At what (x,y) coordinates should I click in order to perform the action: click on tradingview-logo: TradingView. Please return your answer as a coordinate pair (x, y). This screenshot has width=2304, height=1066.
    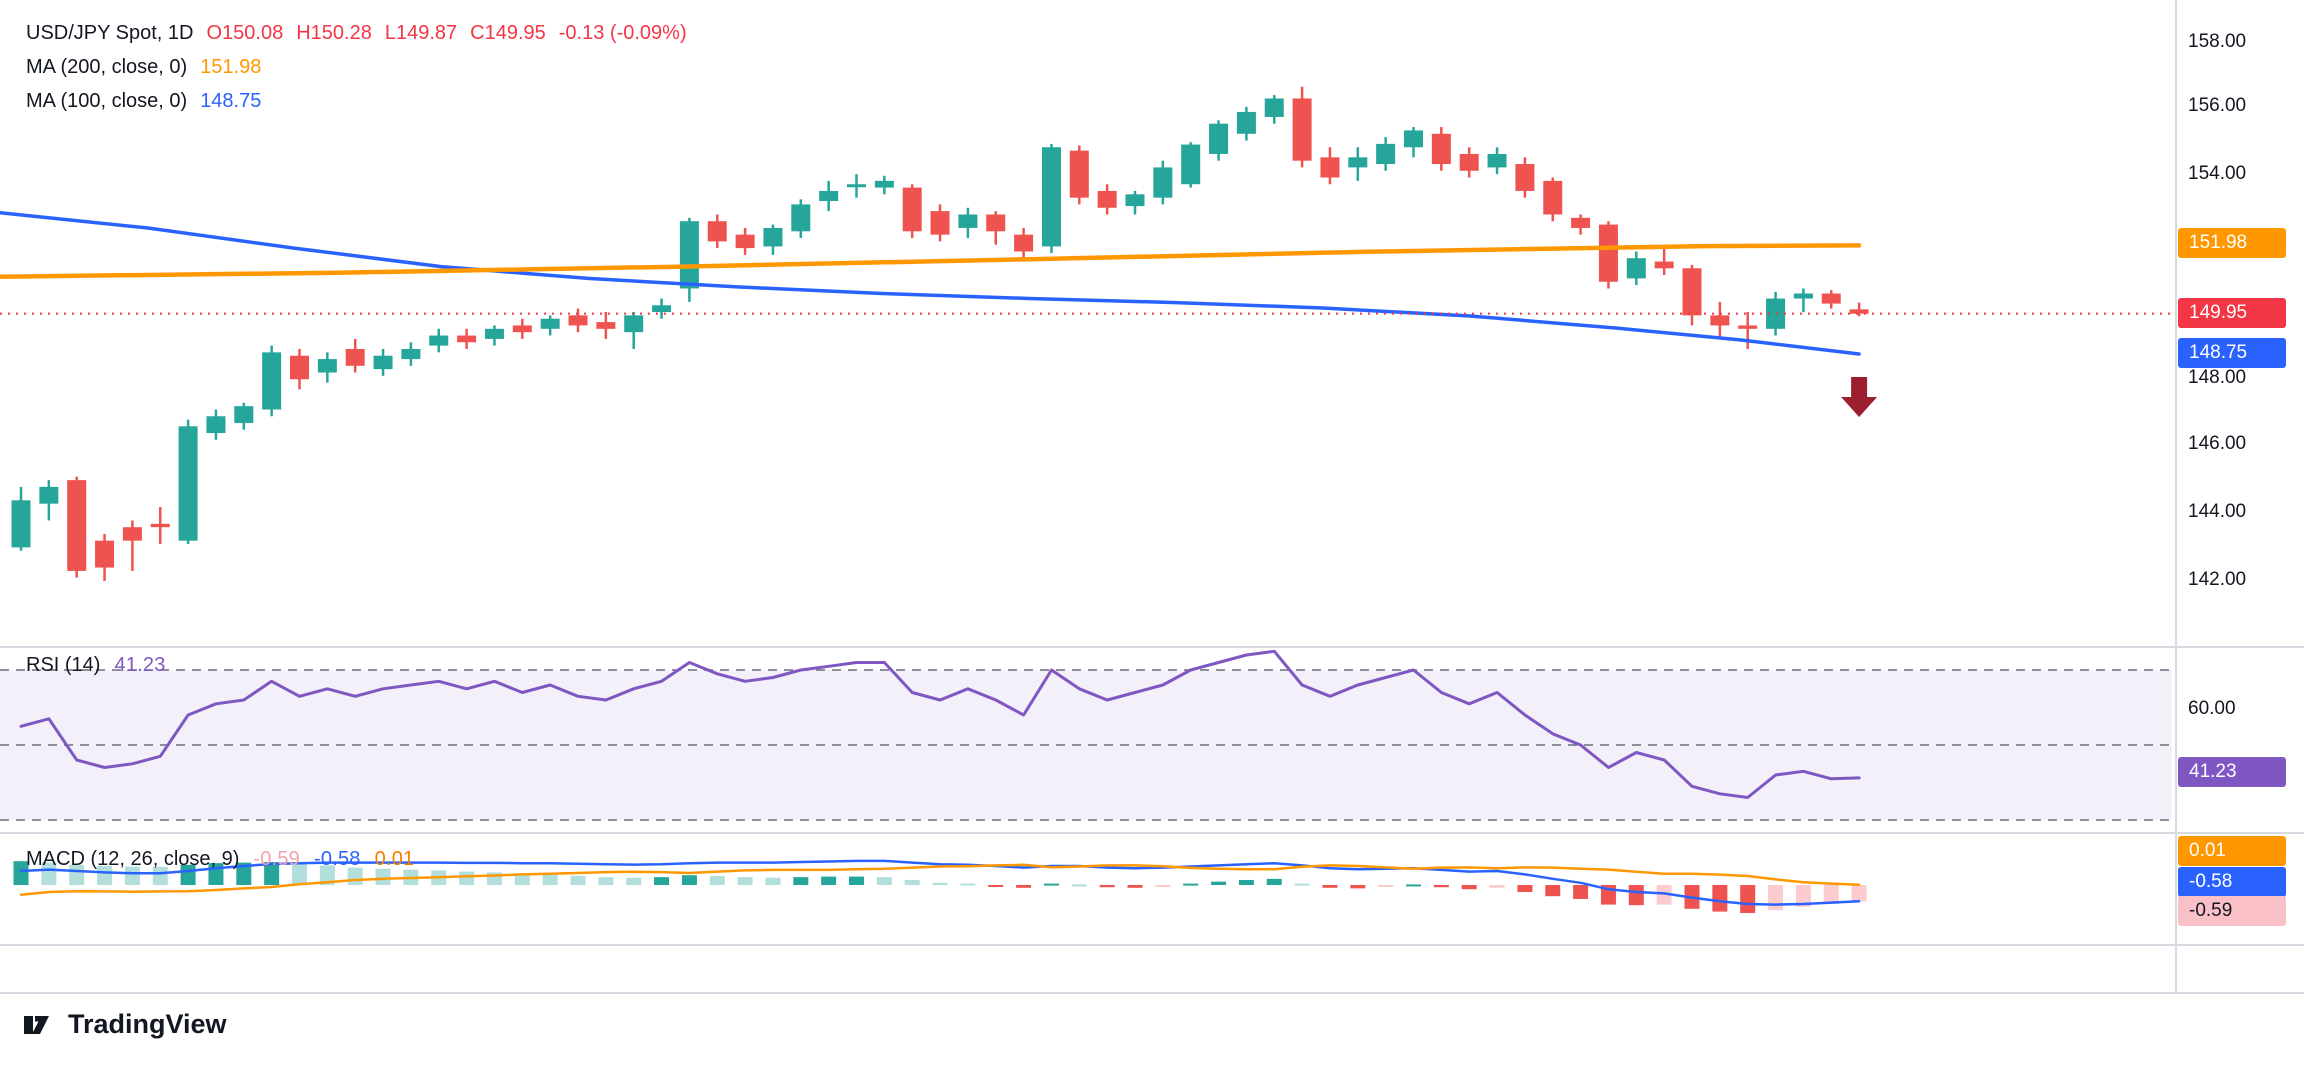
    Looking at the image, I should click on (124, 1024).